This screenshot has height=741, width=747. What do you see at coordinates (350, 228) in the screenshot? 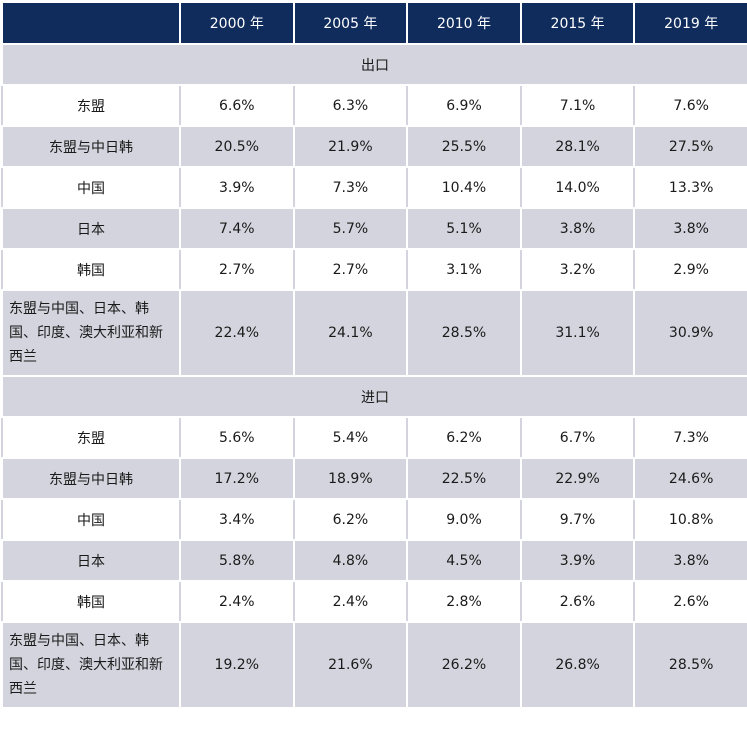
I see `value-cell: 5.7%` at bounding box center [350, 228].